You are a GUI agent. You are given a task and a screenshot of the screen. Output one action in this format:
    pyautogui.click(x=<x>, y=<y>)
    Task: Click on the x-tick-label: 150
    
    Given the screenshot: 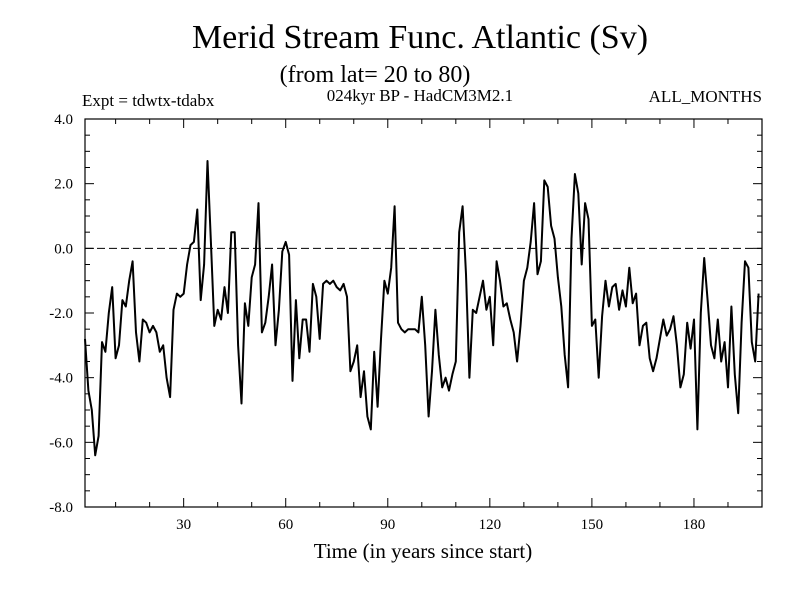 What is the action you would take?
    pyautogui.click(x=592, y=525)
    